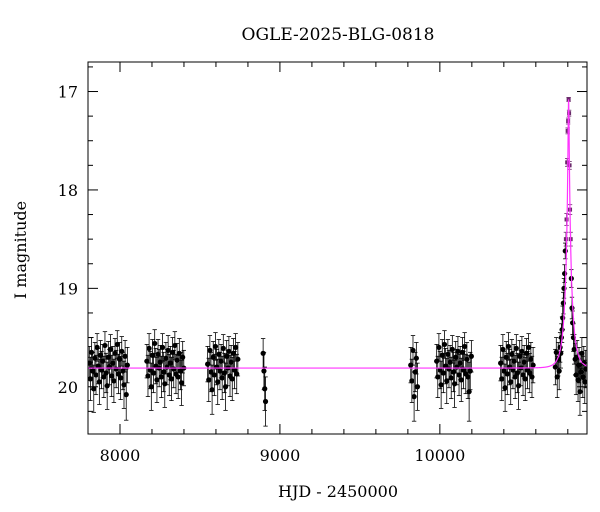 This screenshot has height=512, width=600. Describe the element at coordinates (439, 455) in the screenshot. I see `x-tick-label: 10000` at that location.